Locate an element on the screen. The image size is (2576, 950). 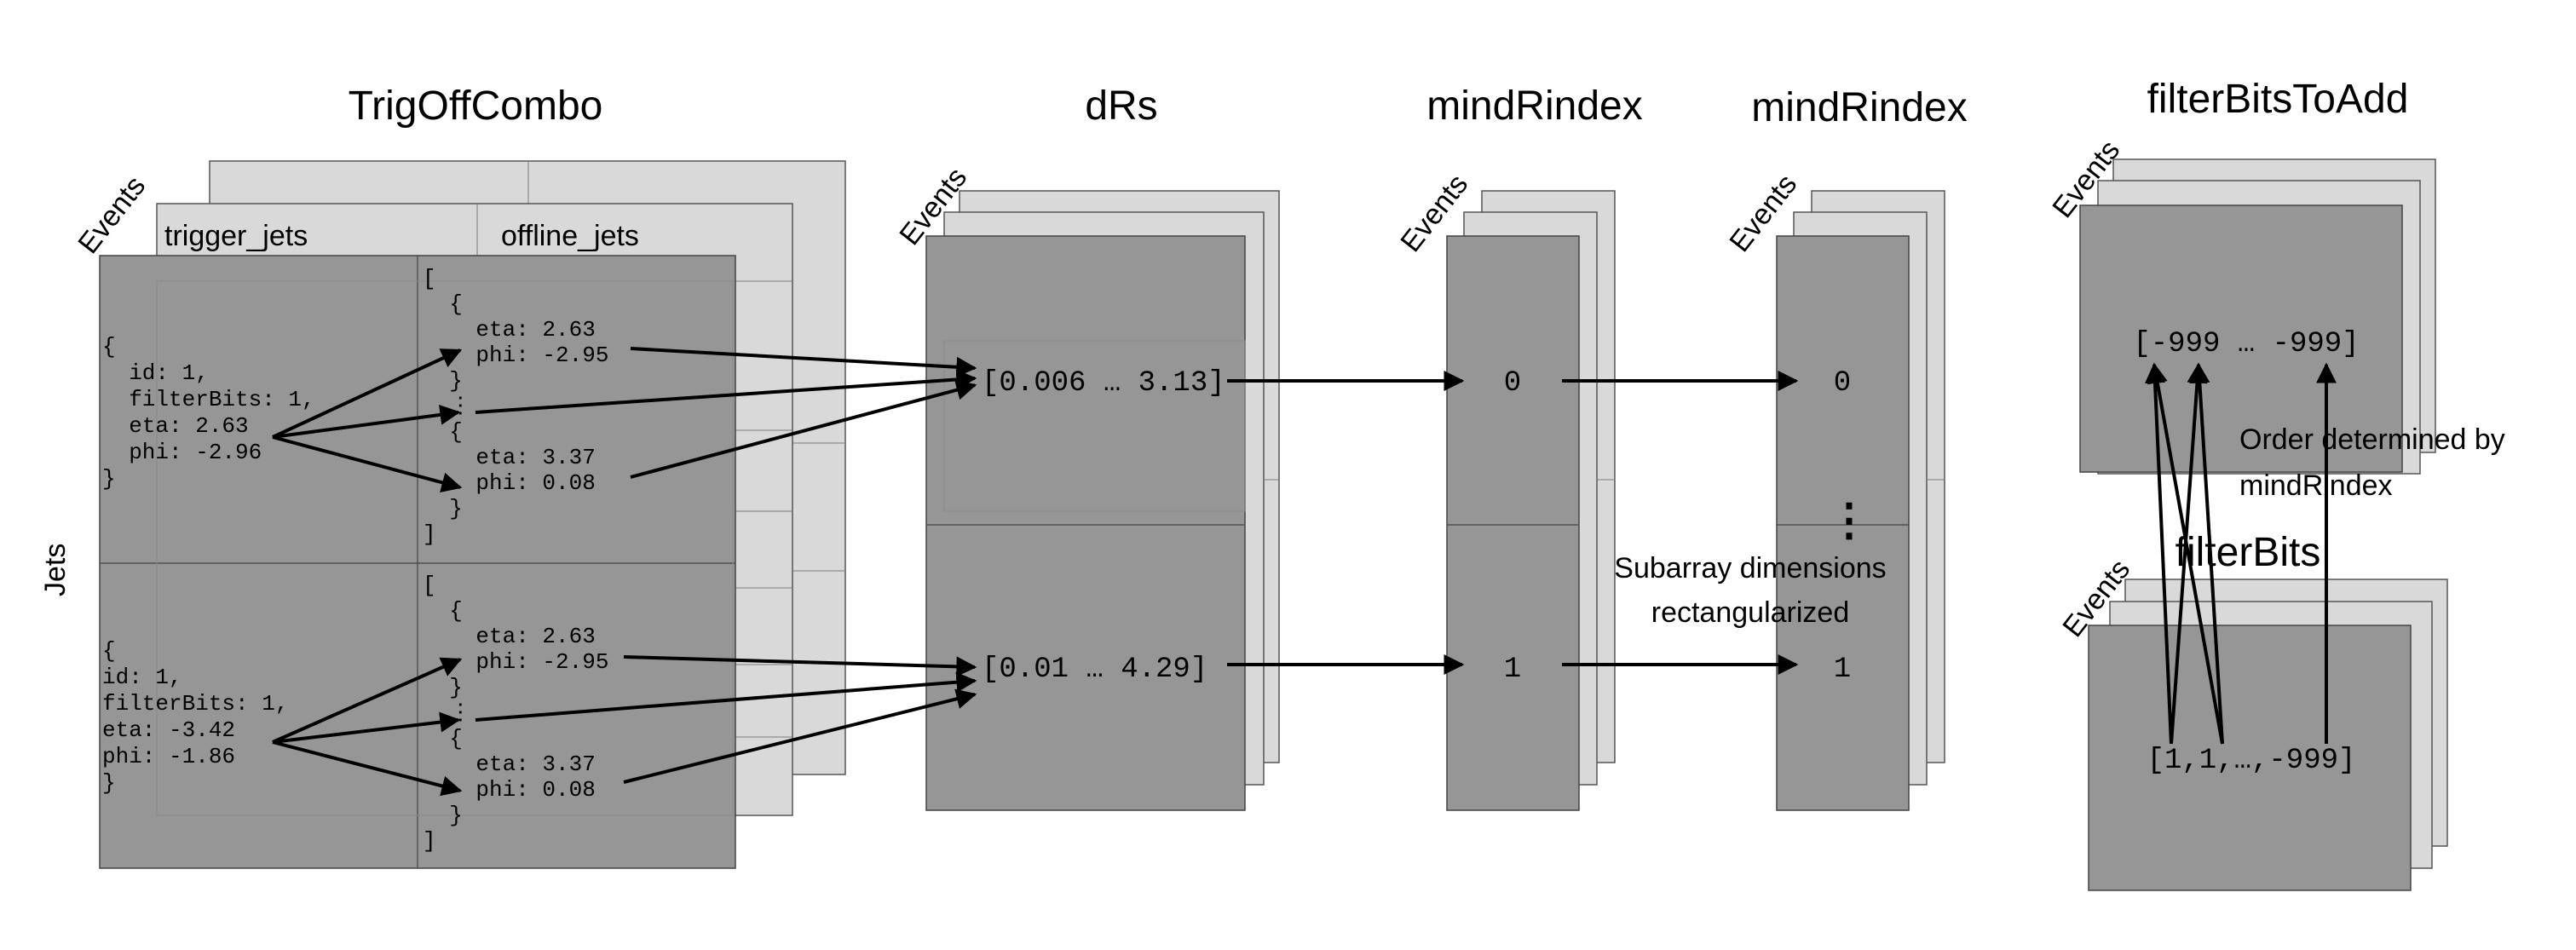
mindrindex-1-stack is located at coordinates (1531, 500).